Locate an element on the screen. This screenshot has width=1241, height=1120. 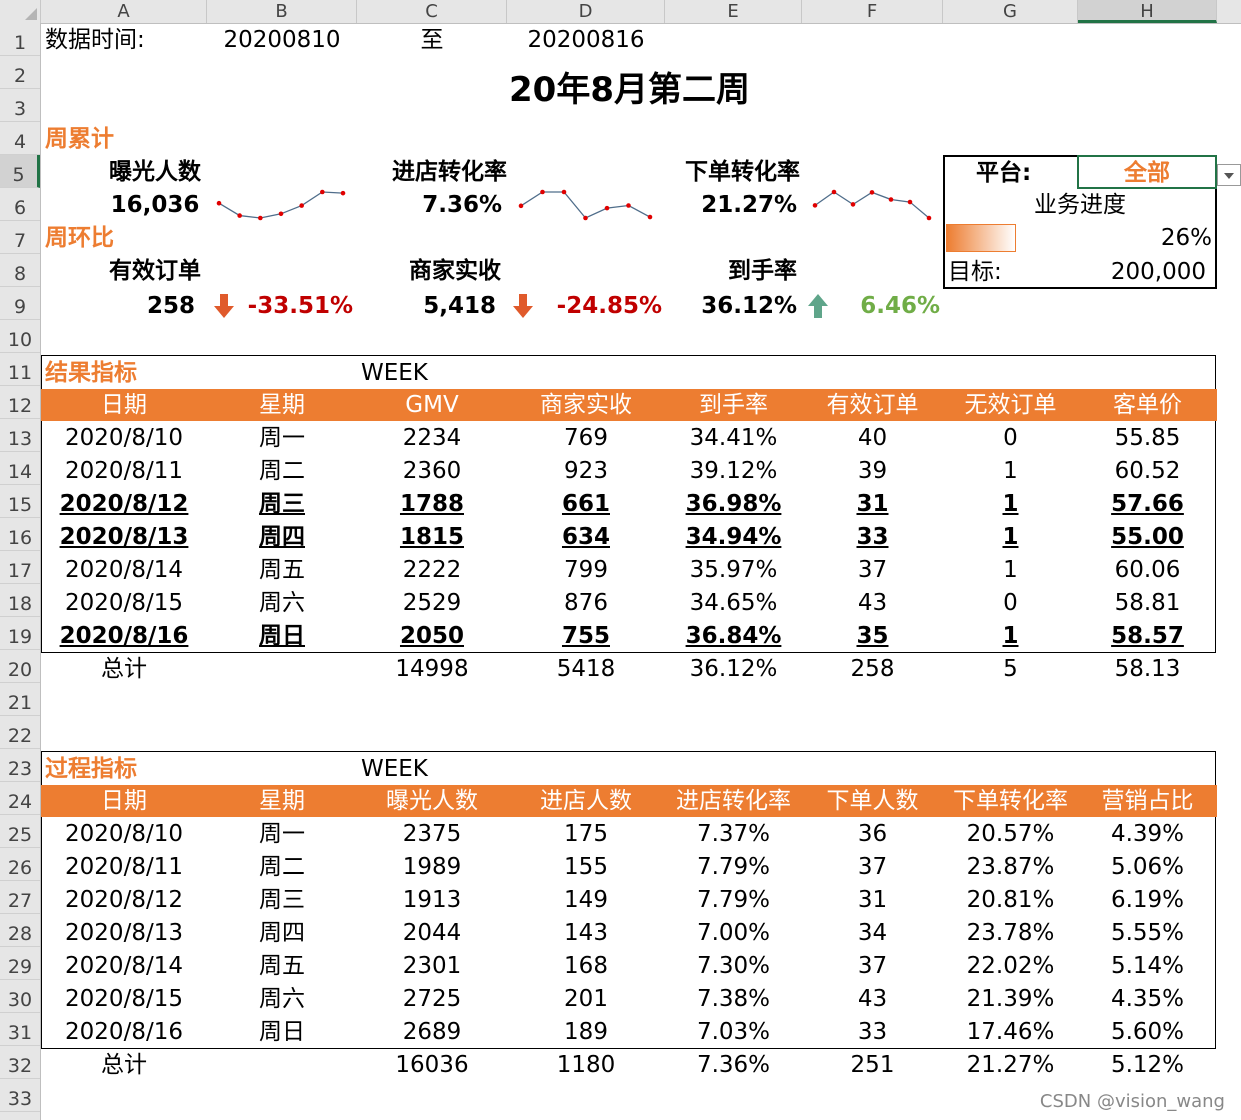
process-table-cell: 7.37% is located at coordinates (733, 834).